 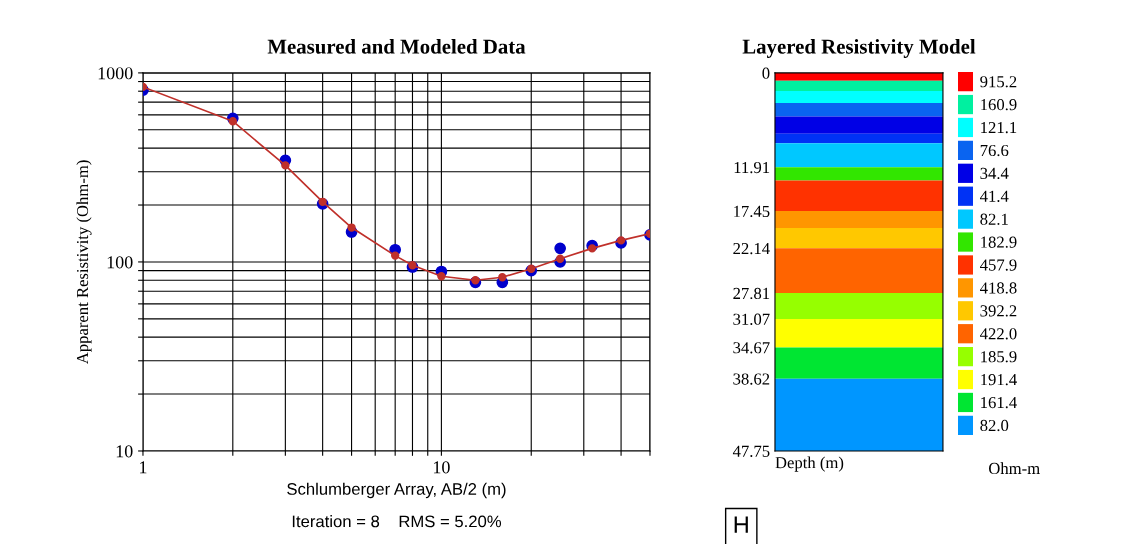 What do you see at coordinates (396, 490) in the screenshot?
I see `x-axis-title: Schlumberger Array, AB/2 (m)` at bounding box center [396, 490].